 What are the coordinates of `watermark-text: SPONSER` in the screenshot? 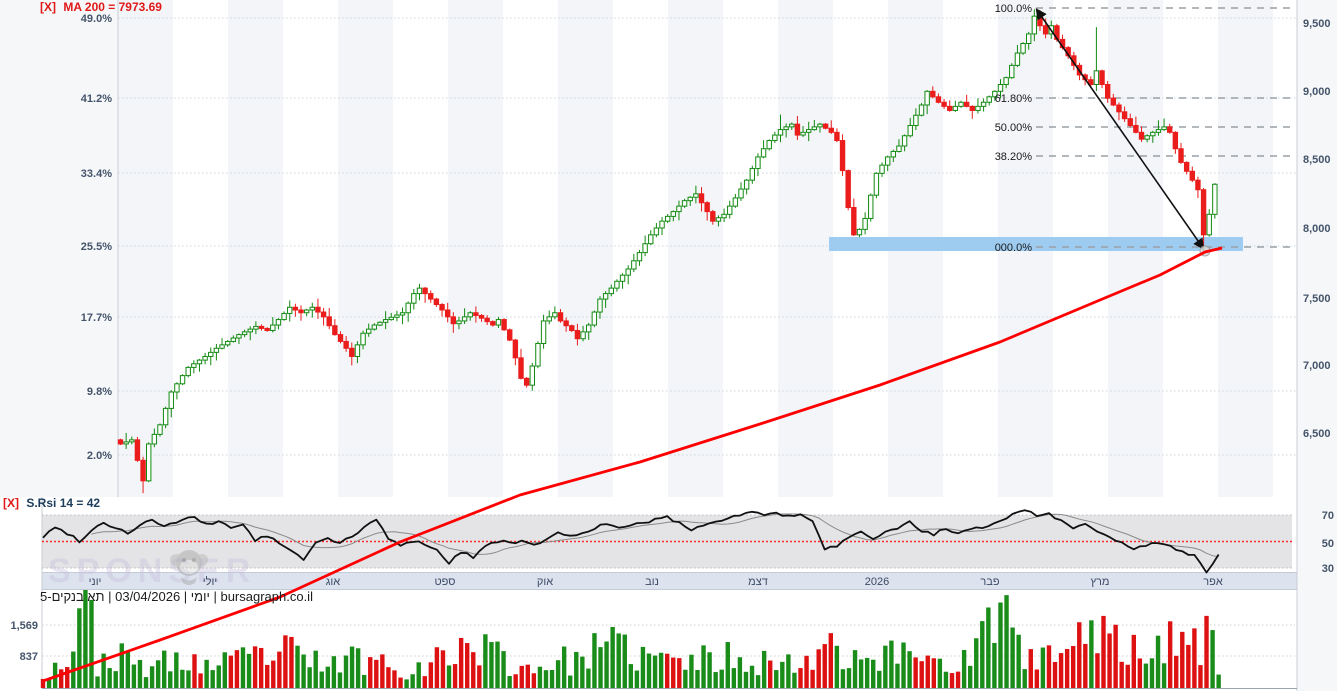 It's located at (152, 571).